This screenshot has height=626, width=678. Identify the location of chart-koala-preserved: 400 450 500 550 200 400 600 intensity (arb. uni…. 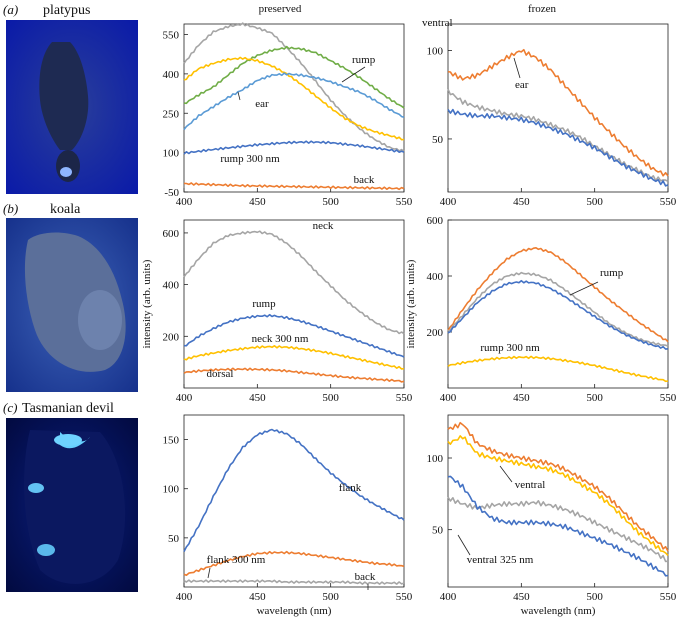
(277, 311).